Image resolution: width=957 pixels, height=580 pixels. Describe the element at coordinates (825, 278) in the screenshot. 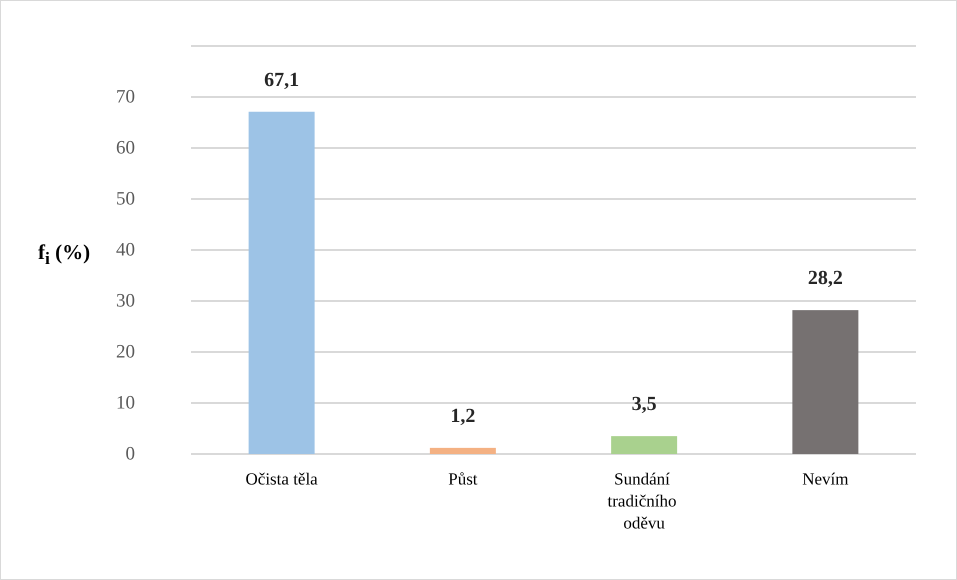

I see `data-label: 28,2` at that location.